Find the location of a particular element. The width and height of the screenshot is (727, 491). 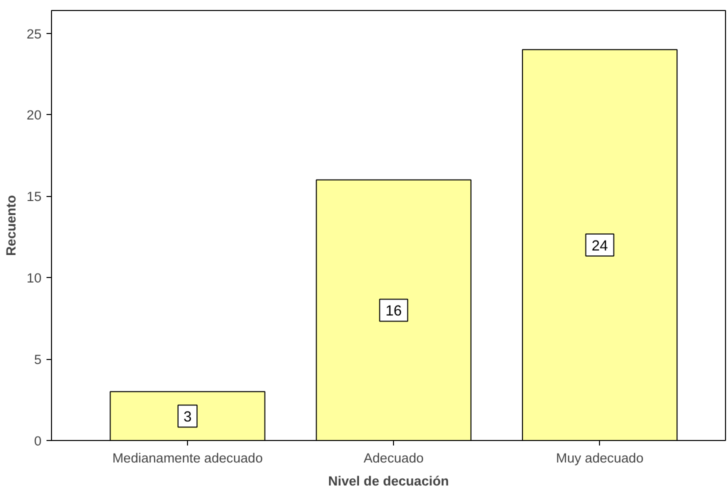

y-tick-label: 15 is located at coordinates (34, 196).